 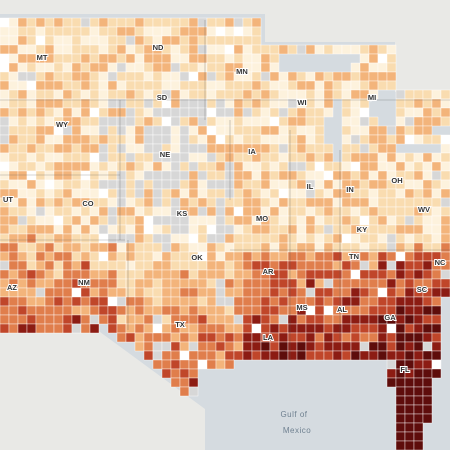 I want to click on state-label: MS, so click(x=301, y=307).